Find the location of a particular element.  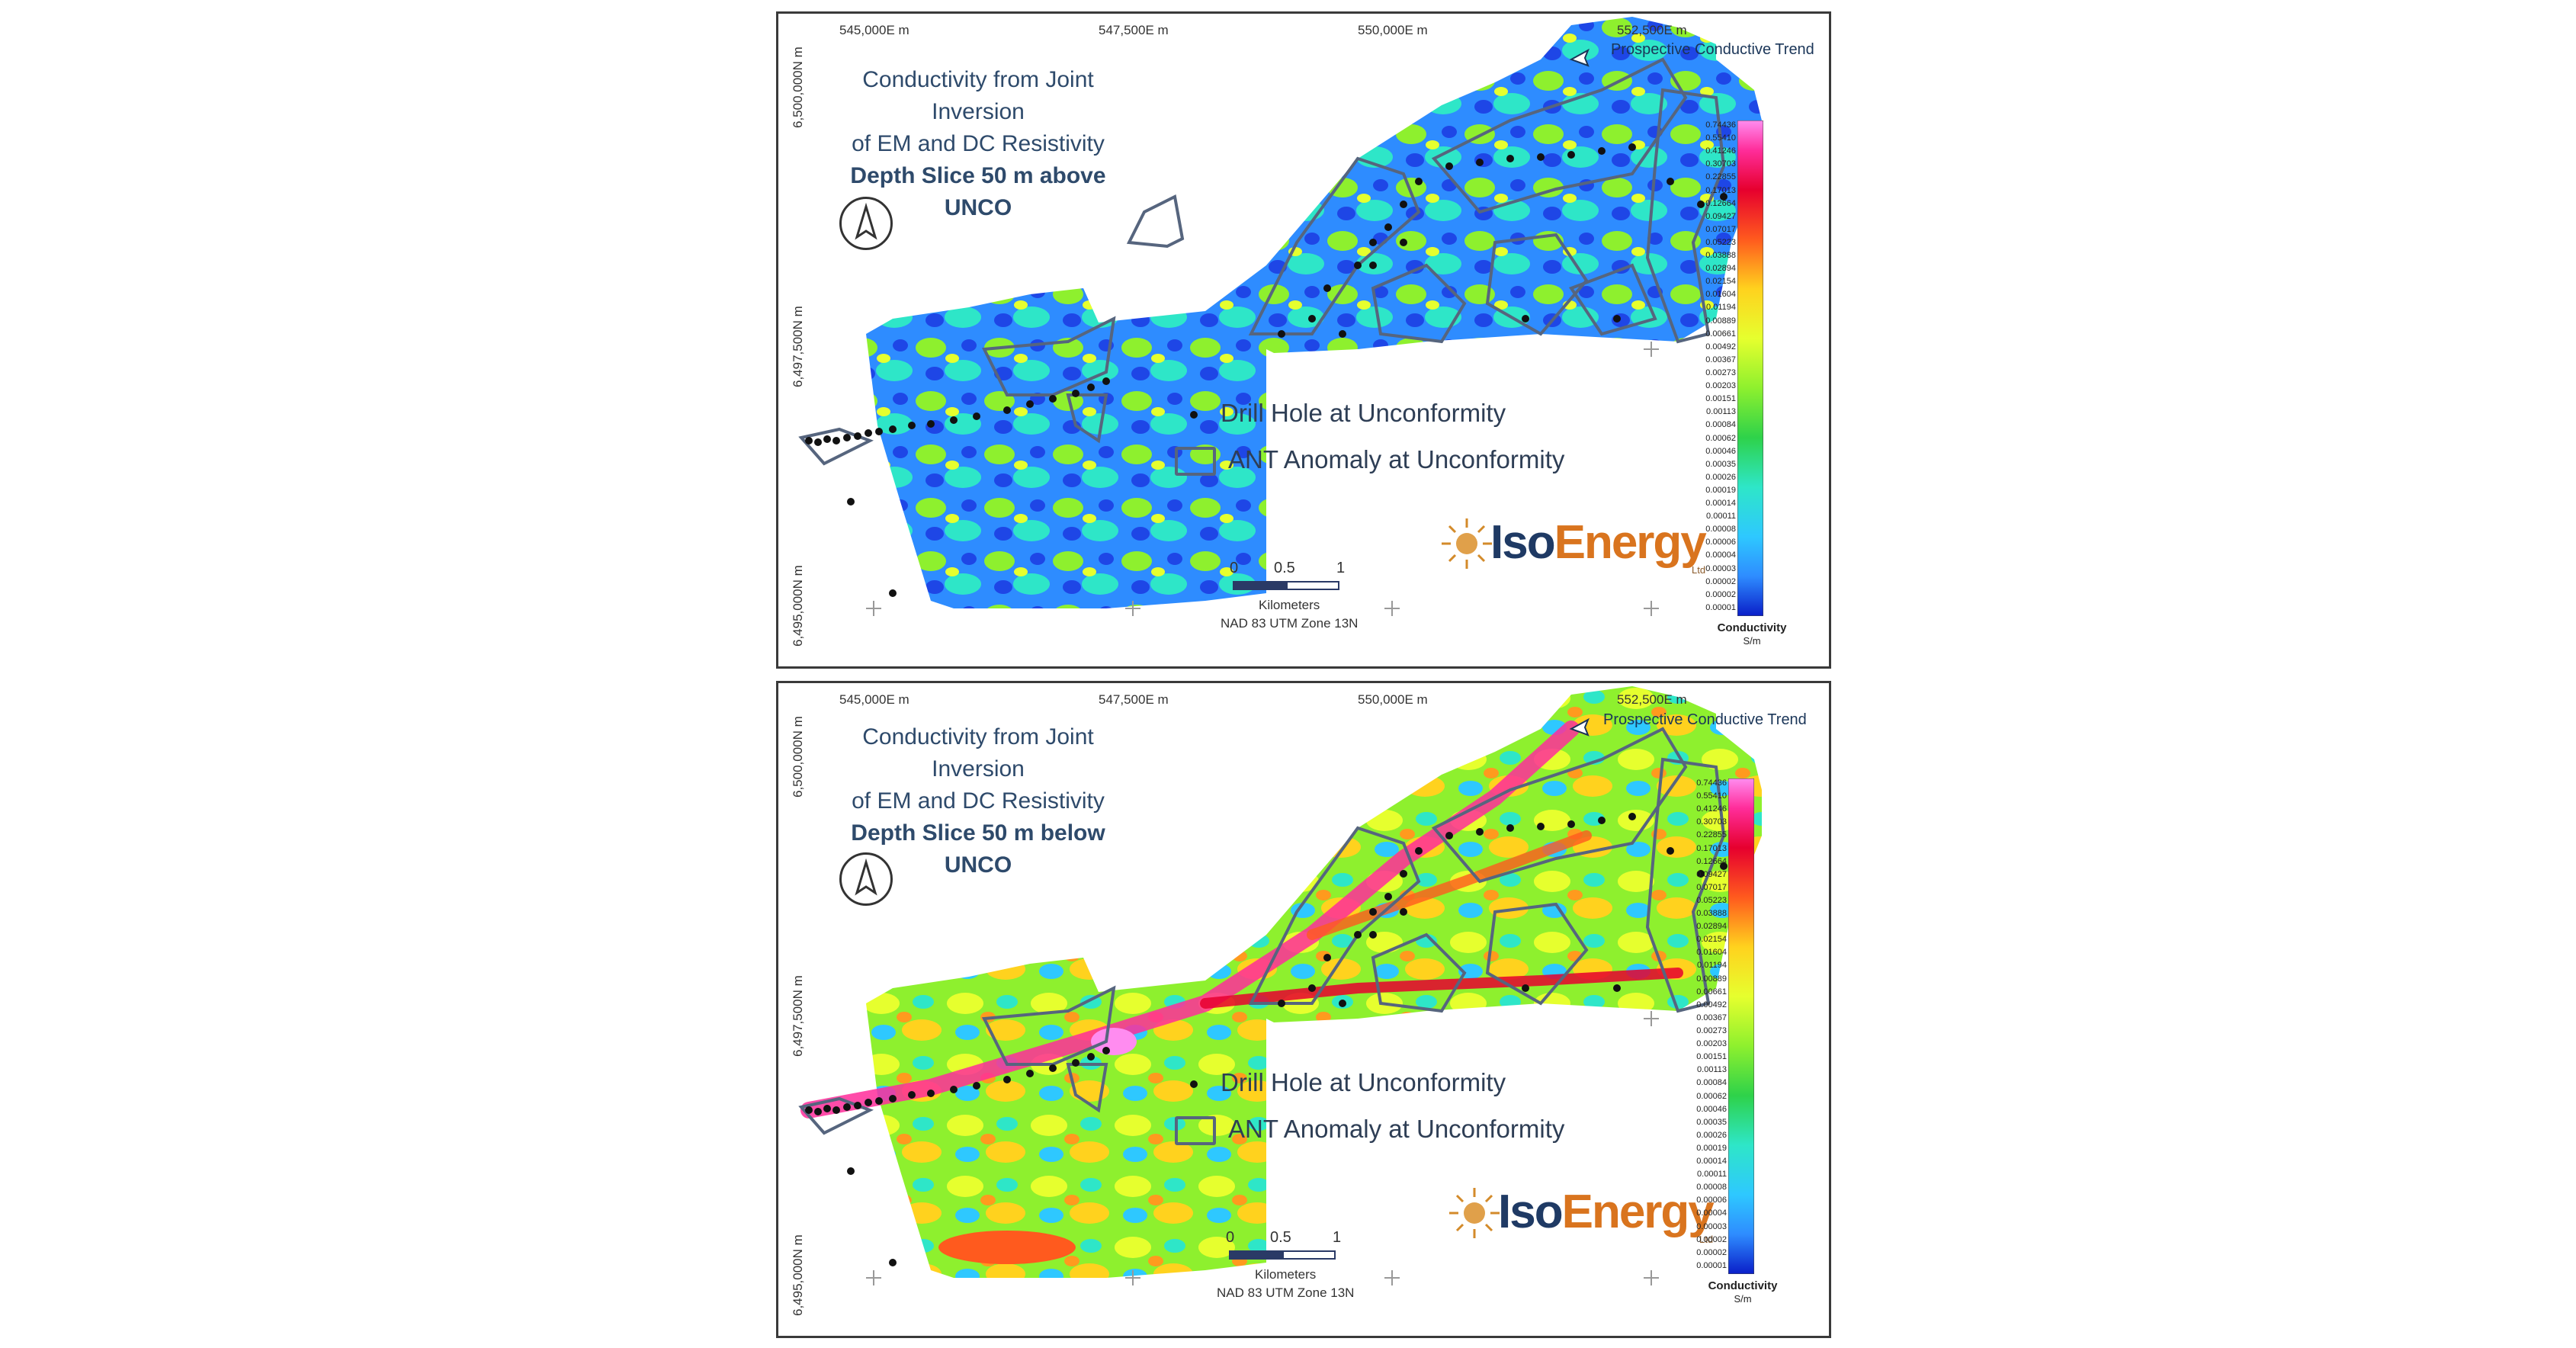

colorbar-tick-label: 0.02154 is located at coordinates (1720, 282).